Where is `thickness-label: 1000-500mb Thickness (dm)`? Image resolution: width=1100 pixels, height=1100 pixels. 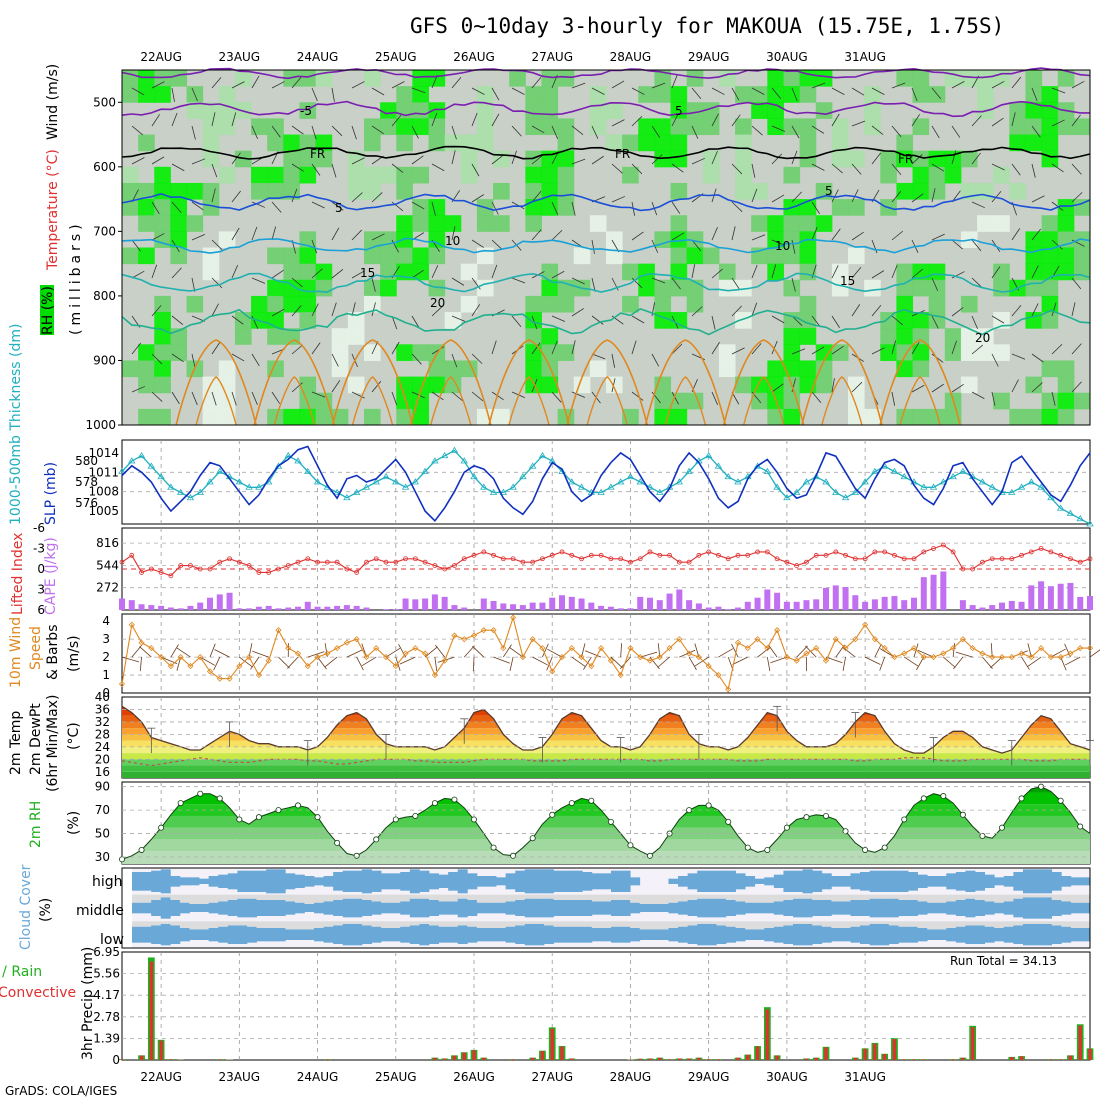 thickness-label: 1000-500mb Thickness (dm) is located at coordinates (16, 424).